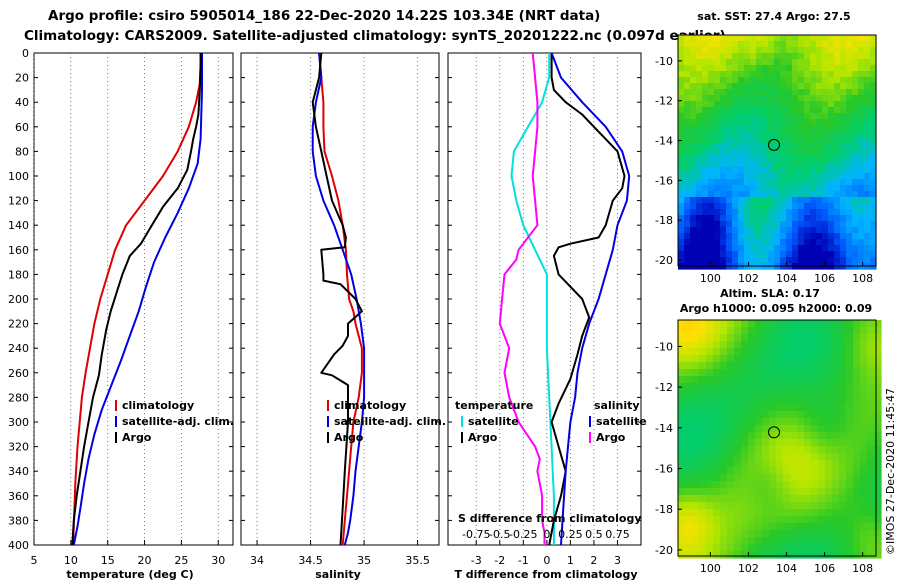 The width and height of the screenshot is (900, 580). I want to click on y-tick-label: 0, so click(25, 53).